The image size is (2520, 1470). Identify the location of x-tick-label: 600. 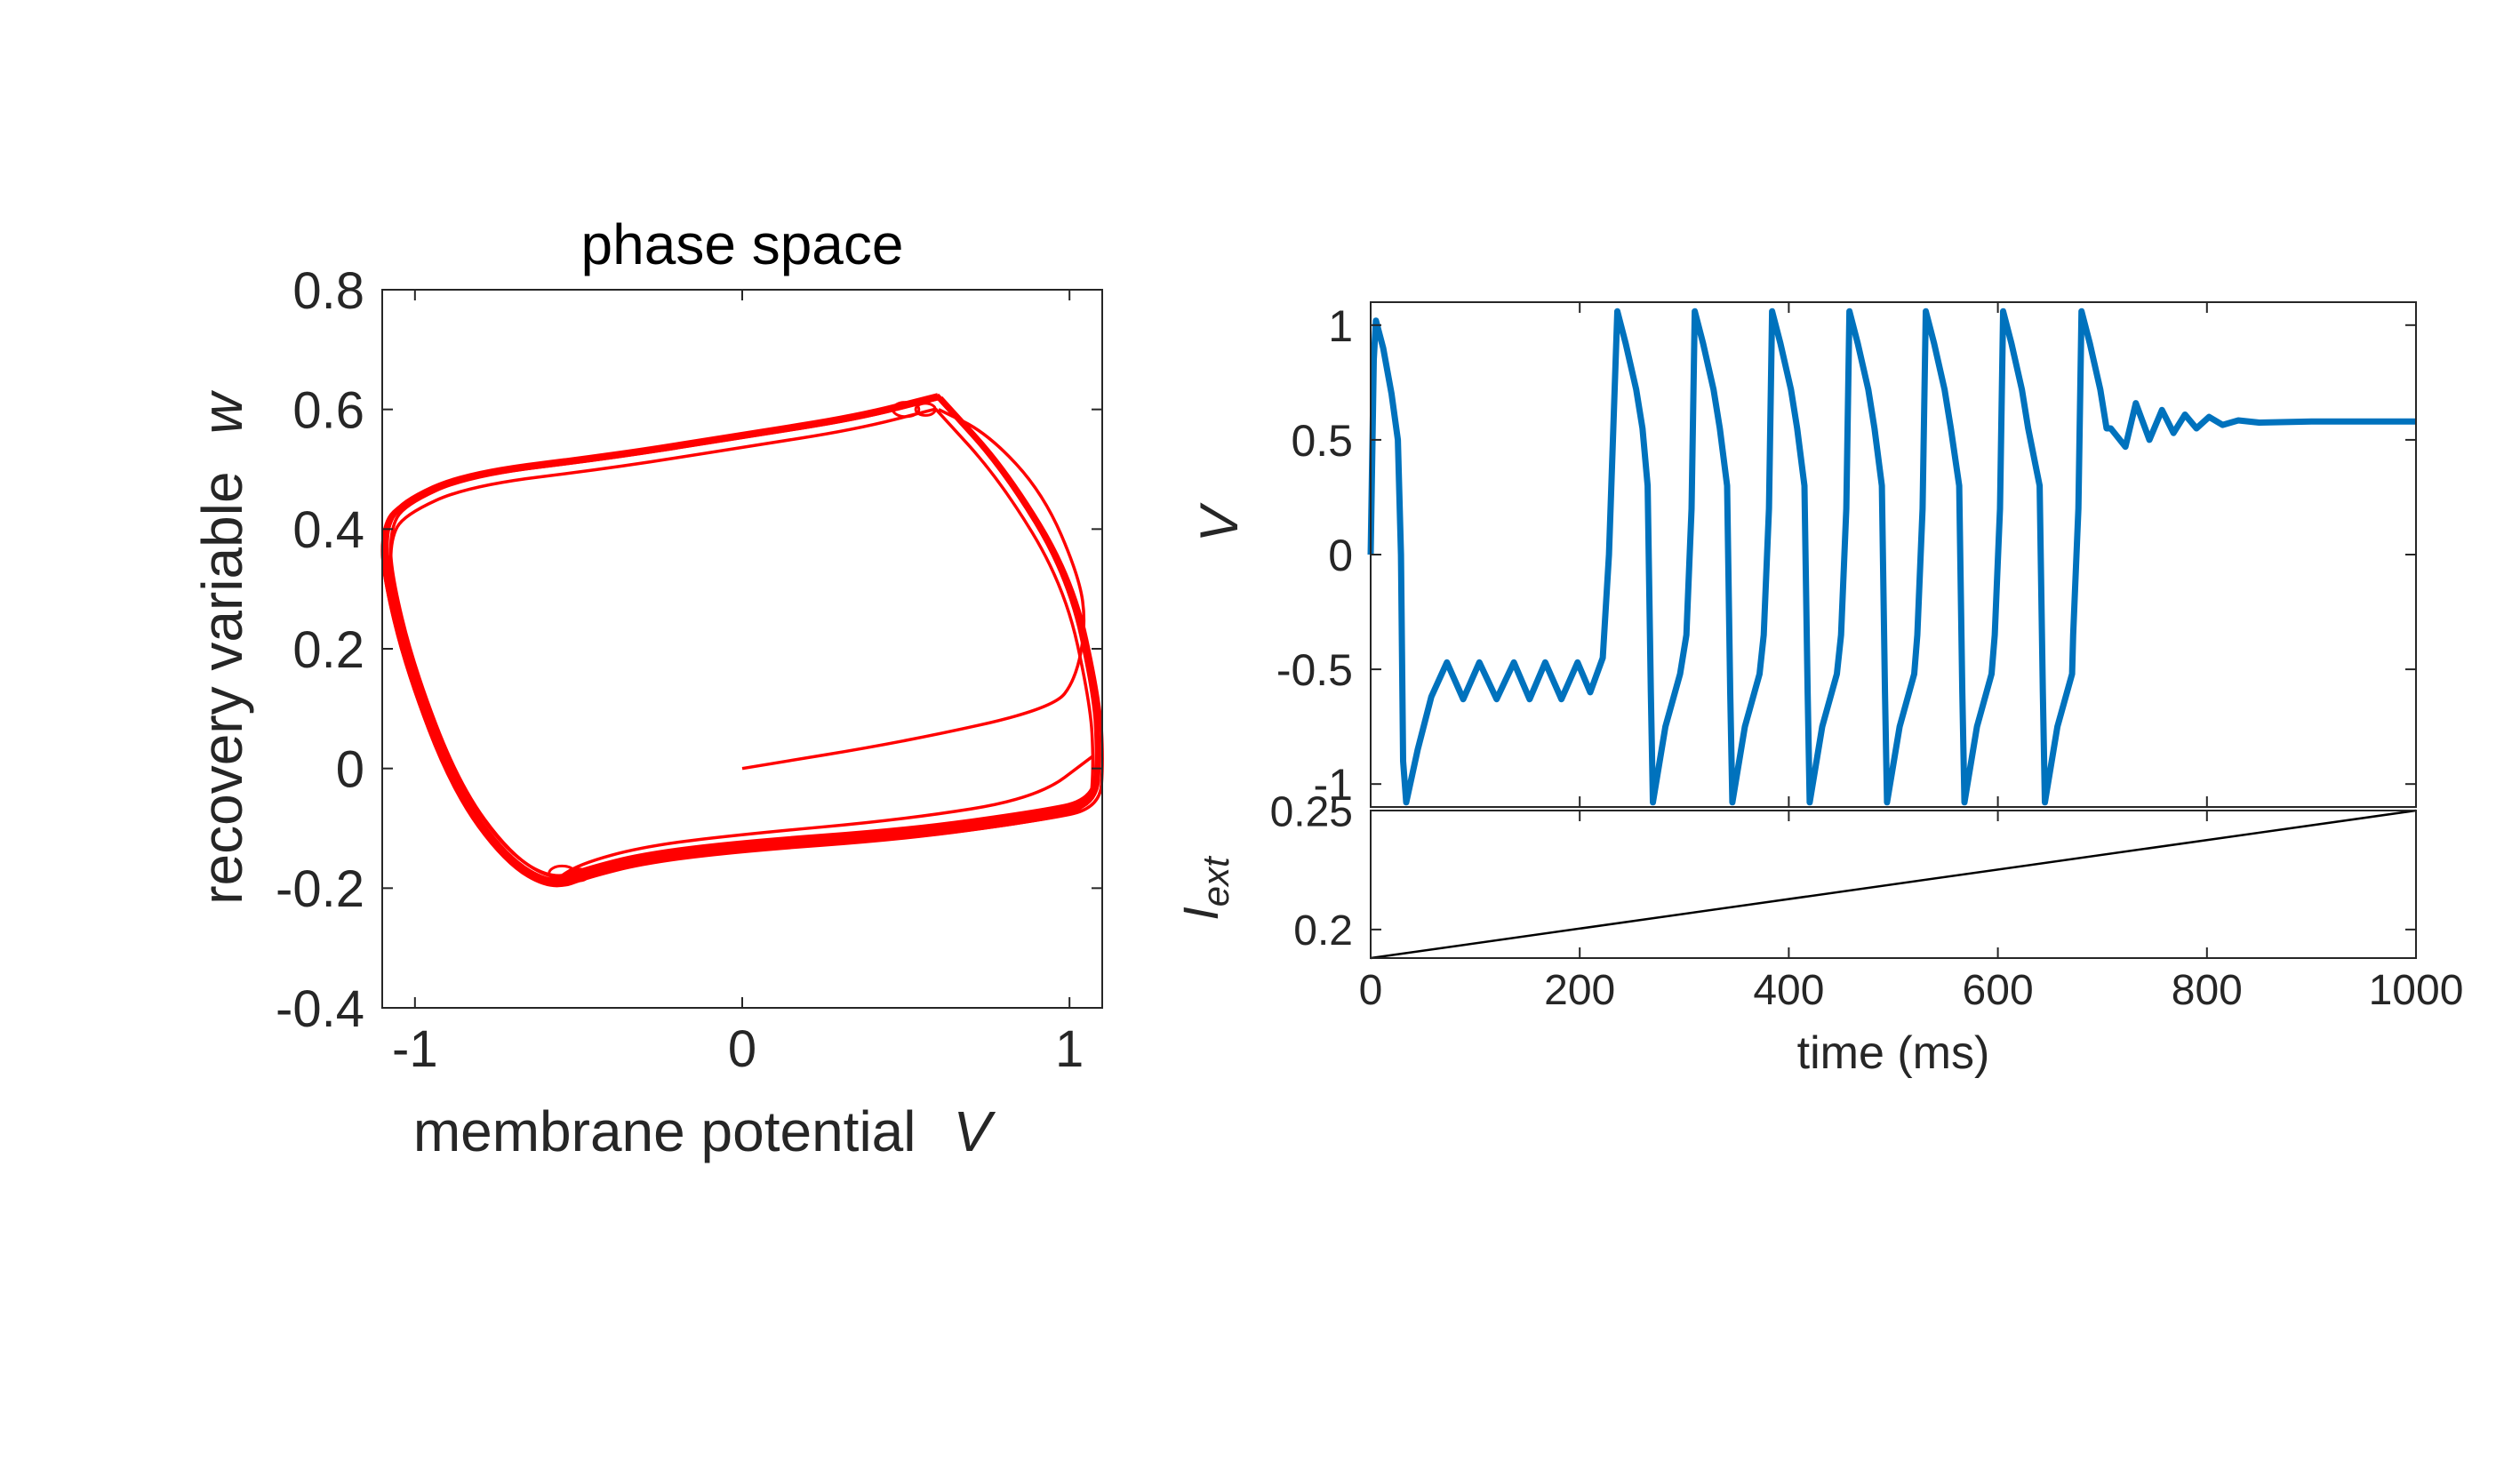
(1998, 991).